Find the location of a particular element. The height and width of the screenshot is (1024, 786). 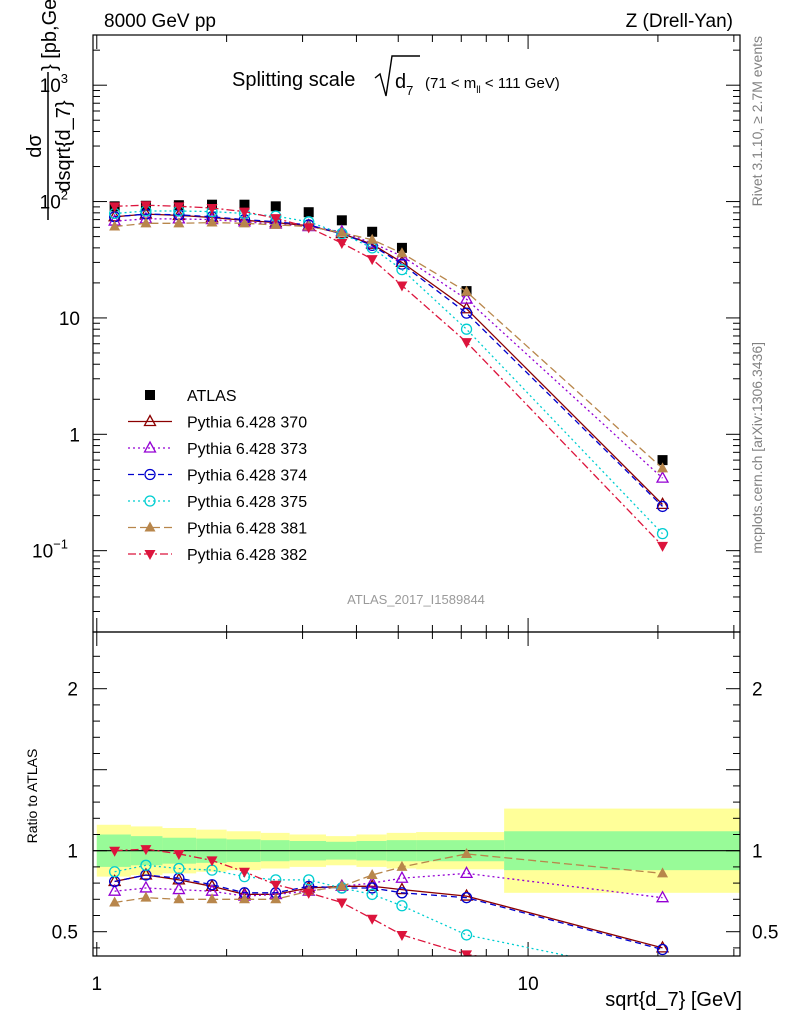

ylabel-unit: } [pb,GeV-1] is located at coordinates (48, 35).